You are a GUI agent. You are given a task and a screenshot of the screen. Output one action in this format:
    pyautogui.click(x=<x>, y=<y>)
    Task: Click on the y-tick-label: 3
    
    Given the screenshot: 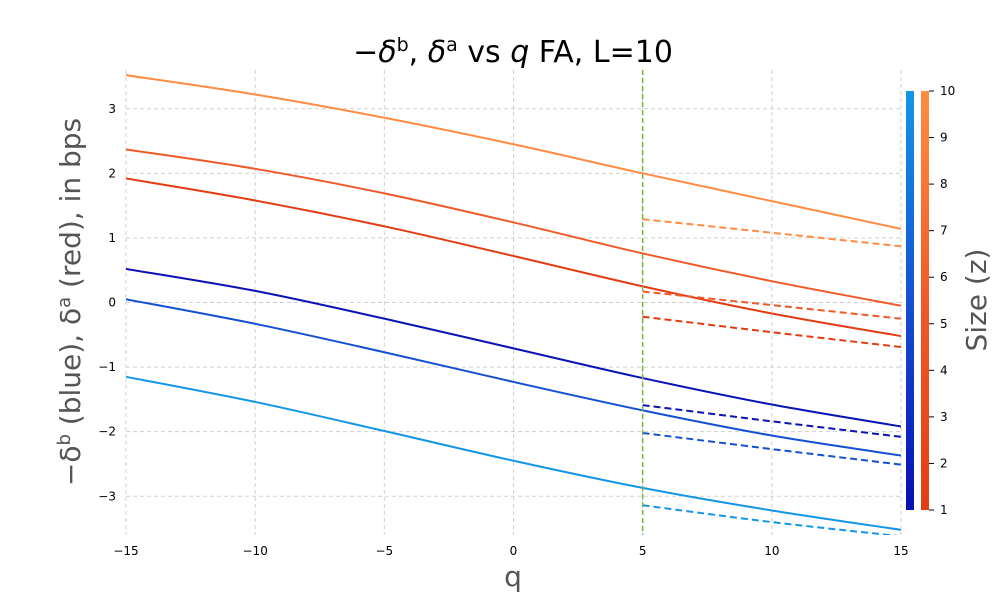 What is the action you would take?
    pyautogui.click(x=112, y=109)
    